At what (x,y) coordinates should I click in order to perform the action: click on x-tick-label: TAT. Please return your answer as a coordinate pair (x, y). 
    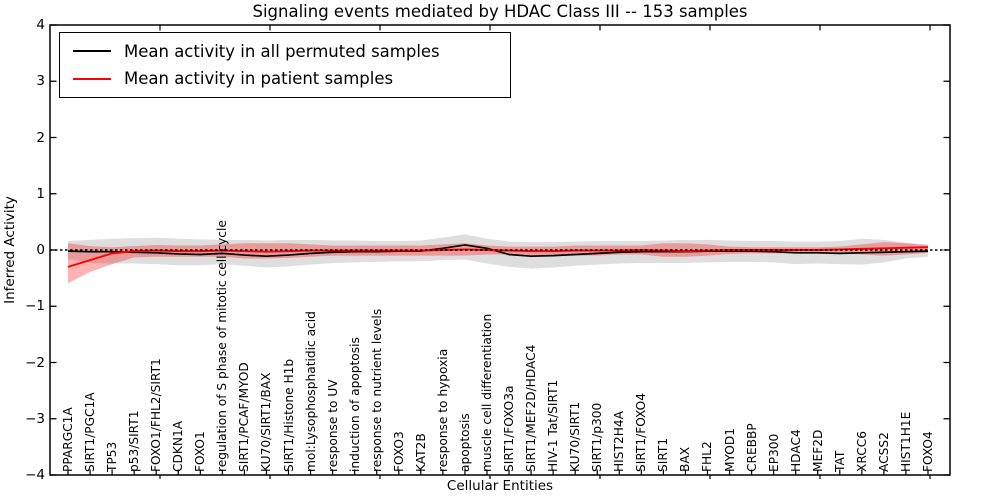
    Looking at the image, I should click on (839, 461).